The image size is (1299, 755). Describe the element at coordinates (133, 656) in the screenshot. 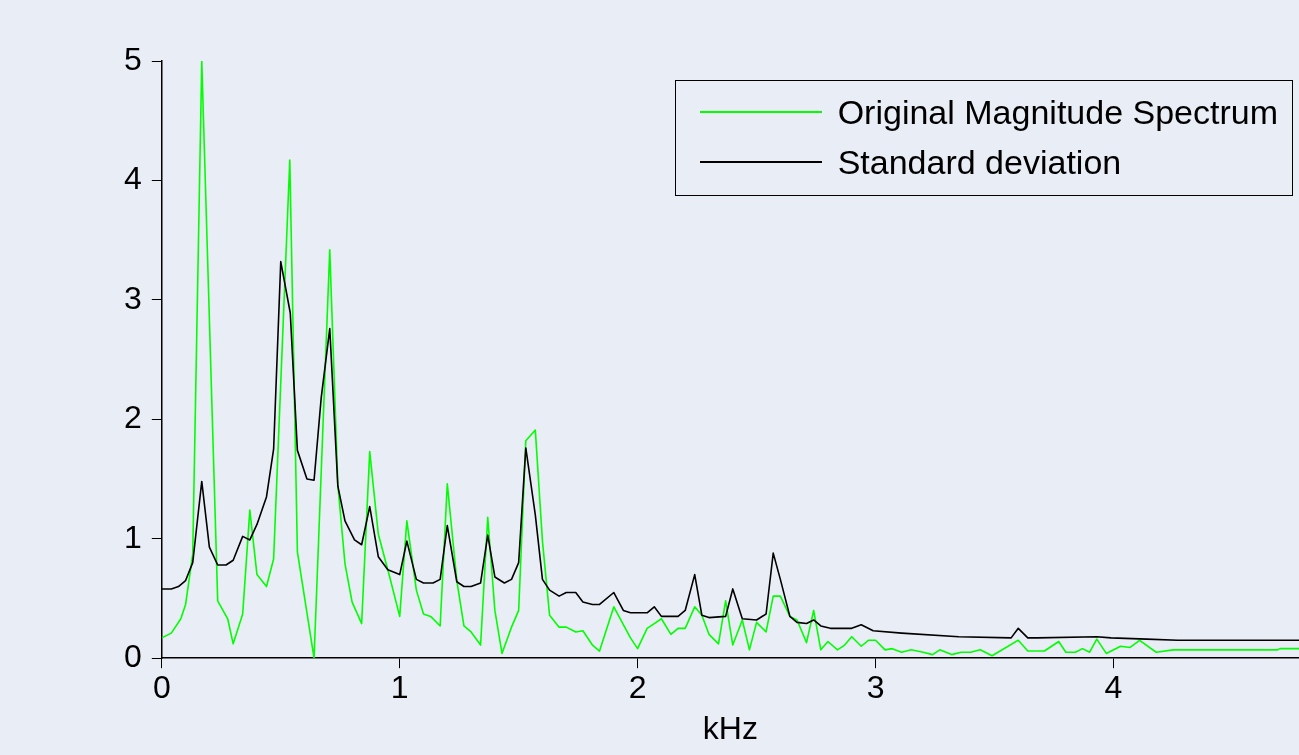

I see `y-tick-label: 0` at that location.